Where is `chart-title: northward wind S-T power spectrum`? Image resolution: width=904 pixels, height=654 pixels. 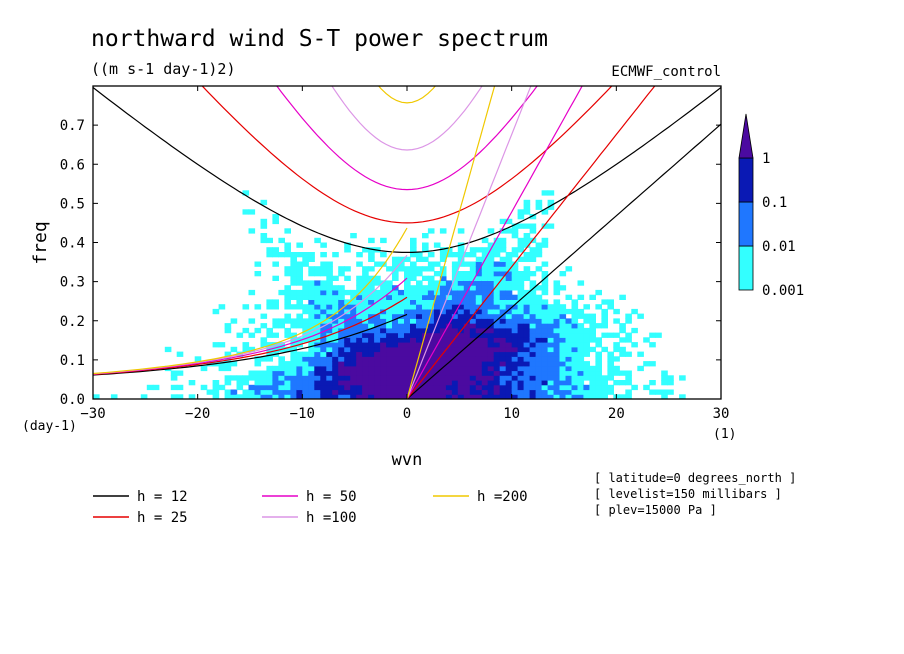
chart-title: northward wind S-T power spectrum is located at coordinates (319, 39).